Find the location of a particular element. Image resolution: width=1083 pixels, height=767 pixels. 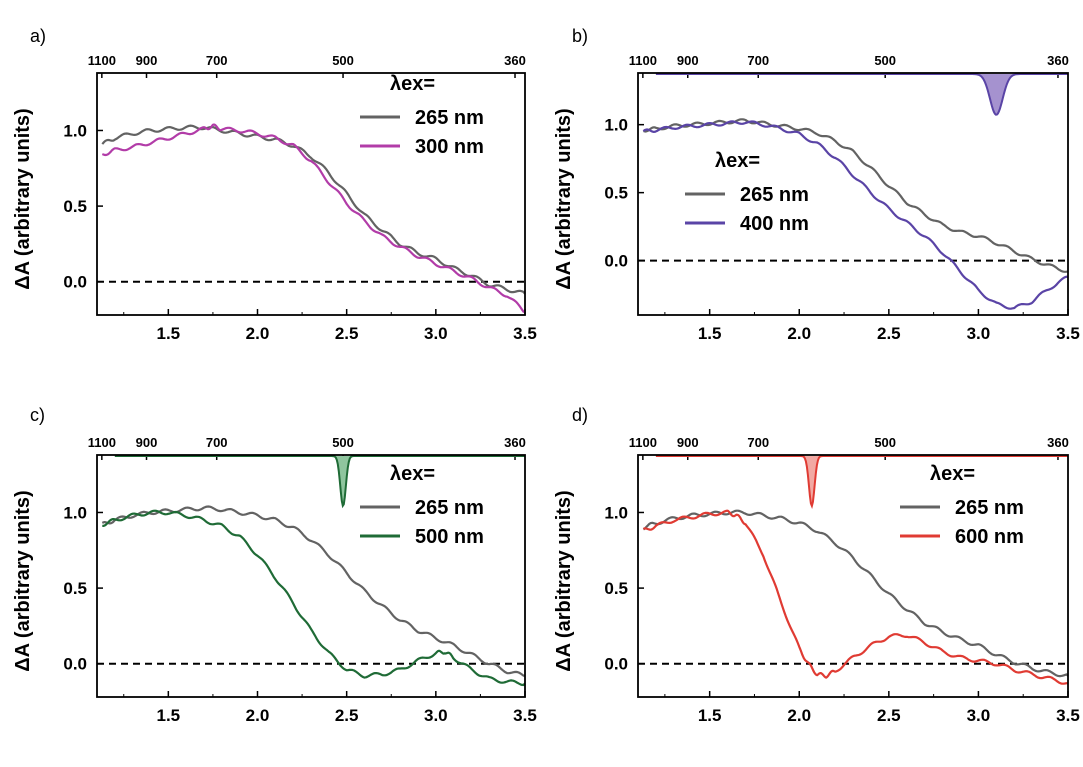

legend-entry: 500 nm is located at coordinates (449, 537).